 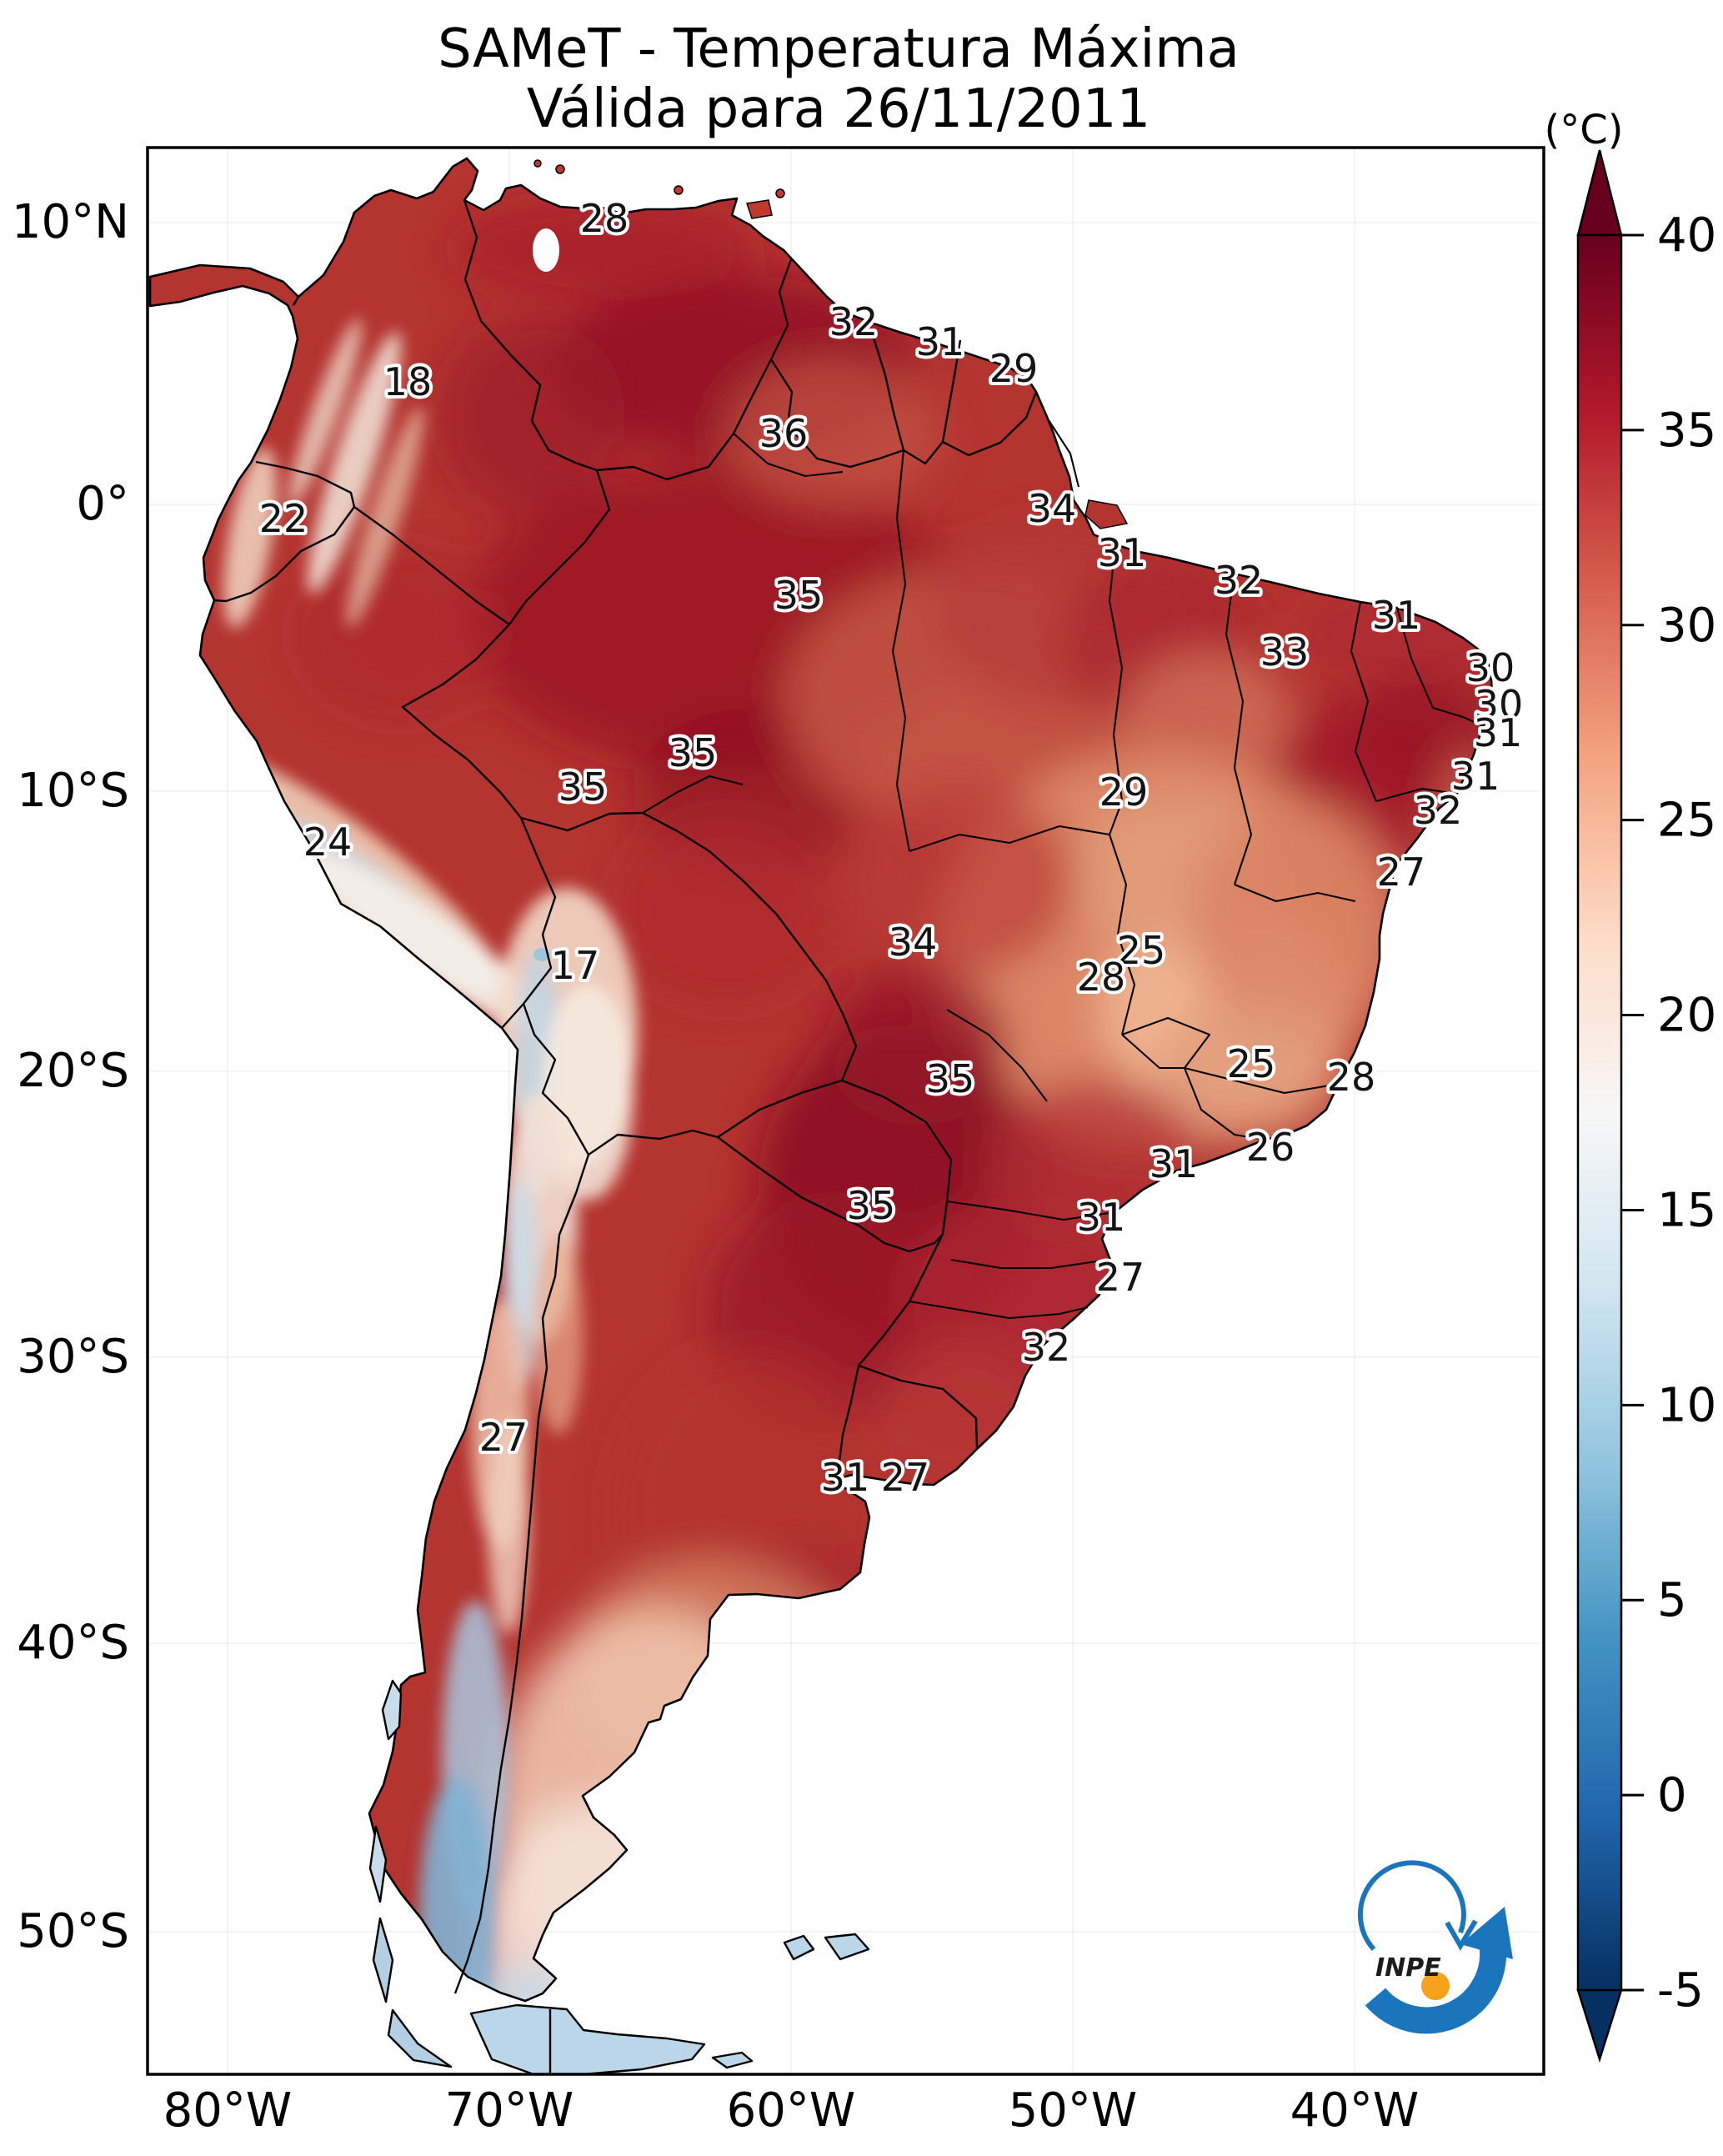 I want to click on inpe-logo: INPE, so click(x=1435, y=1947).